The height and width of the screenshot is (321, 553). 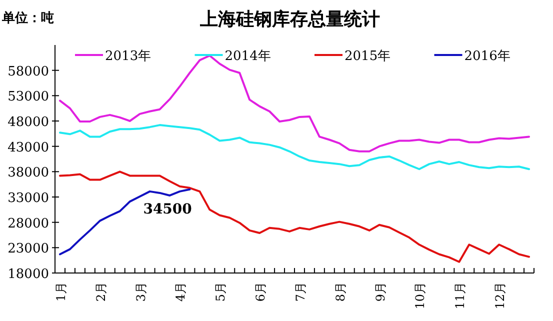 What do you see at coordinates (61, 292) in the screenshot?
I see `x-tick-label: 1月` at bounding box center [61, 292].